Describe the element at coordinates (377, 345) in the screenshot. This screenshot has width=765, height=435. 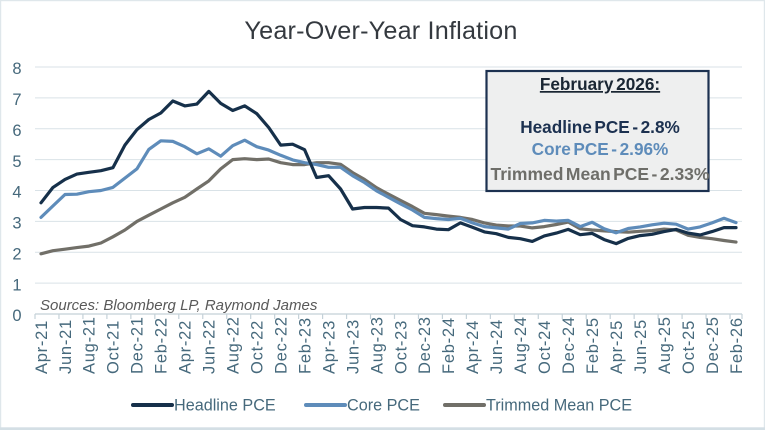
I see `svg-text: Aug-23` at that location.